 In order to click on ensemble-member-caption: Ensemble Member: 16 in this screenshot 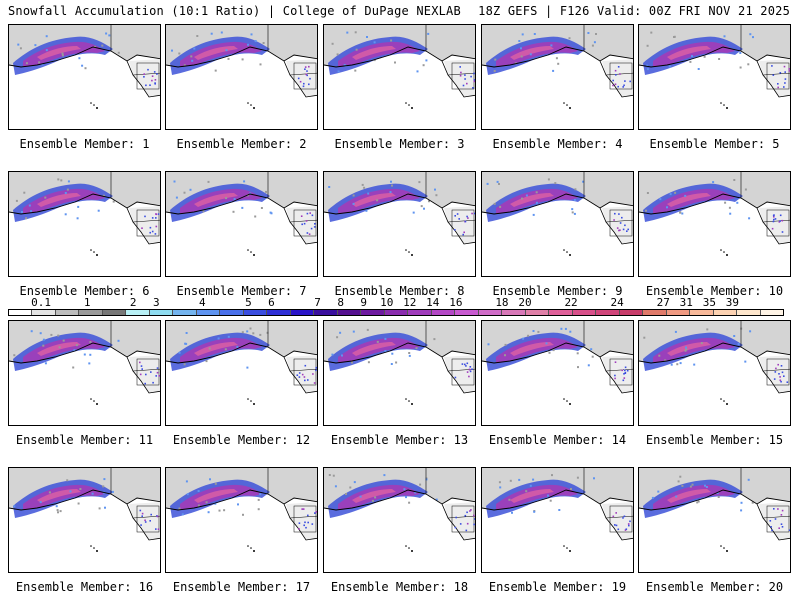, I will do `click(84, 587)`.